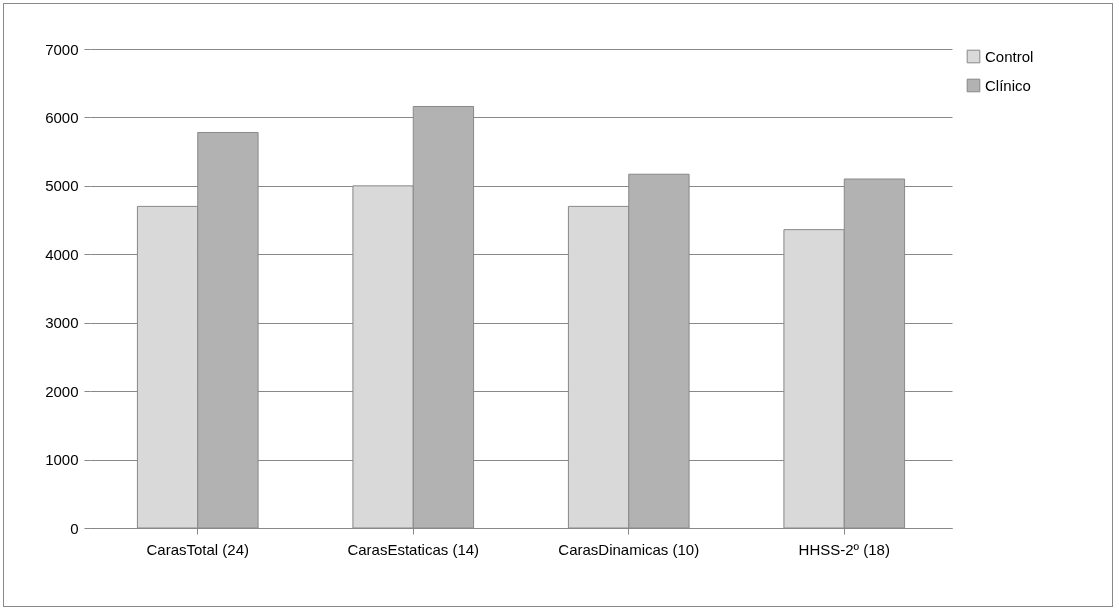 The height and width of the screenshot is (614, 1119). I want to click on x-tick-label: CarasTotal (24), so click(198, 549).